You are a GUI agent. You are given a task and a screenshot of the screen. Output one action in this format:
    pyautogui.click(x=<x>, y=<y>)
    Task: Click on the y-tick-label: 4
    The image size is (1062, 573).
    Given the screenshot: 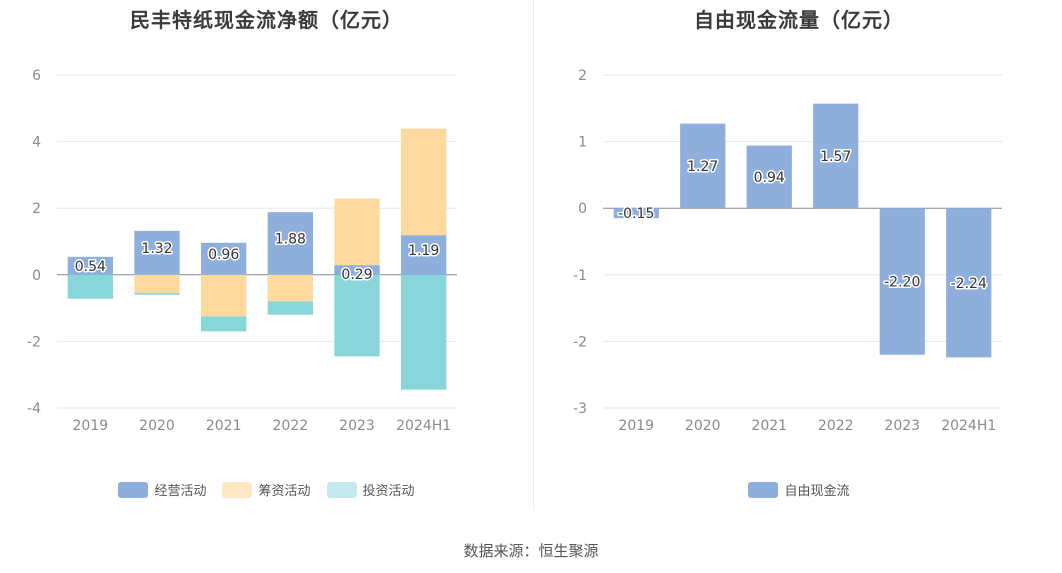 What is the action you would take?
    pyautogui.click(x=36, y=143)
    